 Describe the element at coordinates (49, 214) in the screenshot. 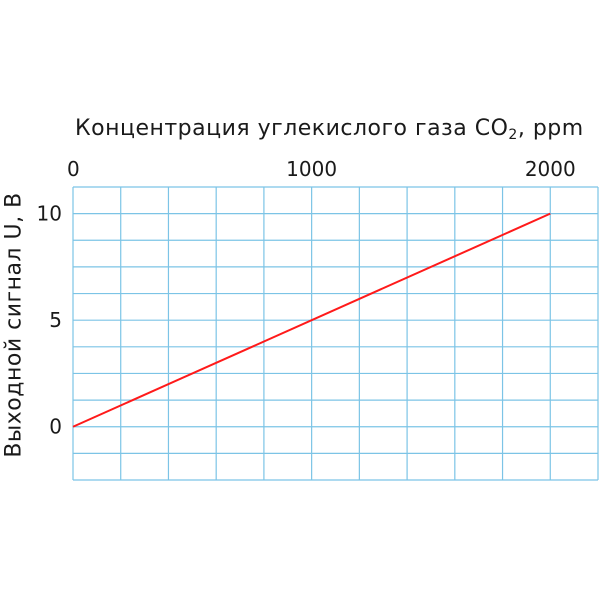

I see `y-tick-label: 10` at that location.